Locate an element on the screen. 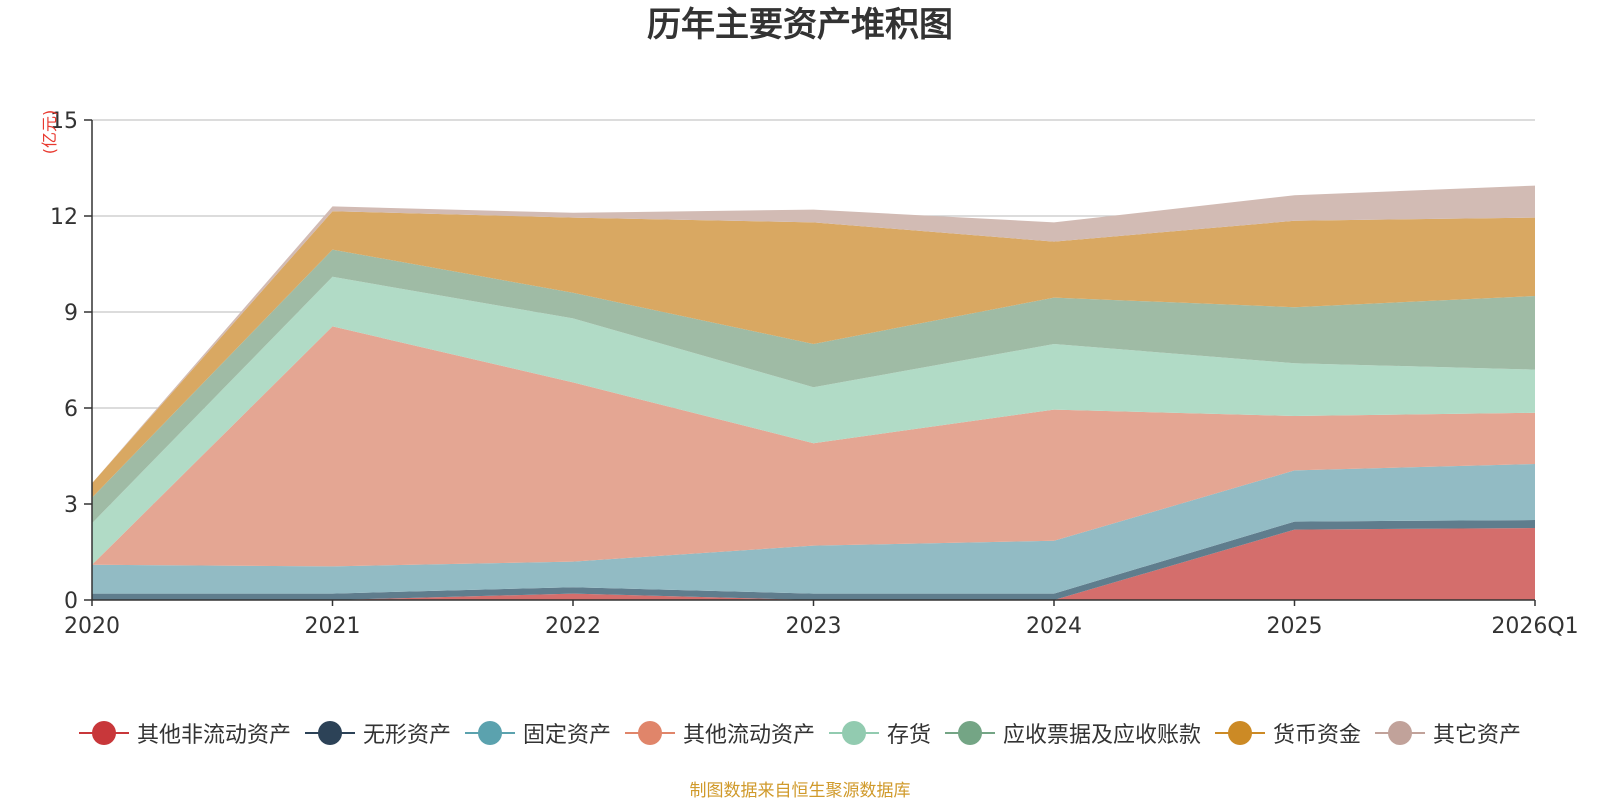  y-tick-label-3: 3 is located at coordinates (71, 505).